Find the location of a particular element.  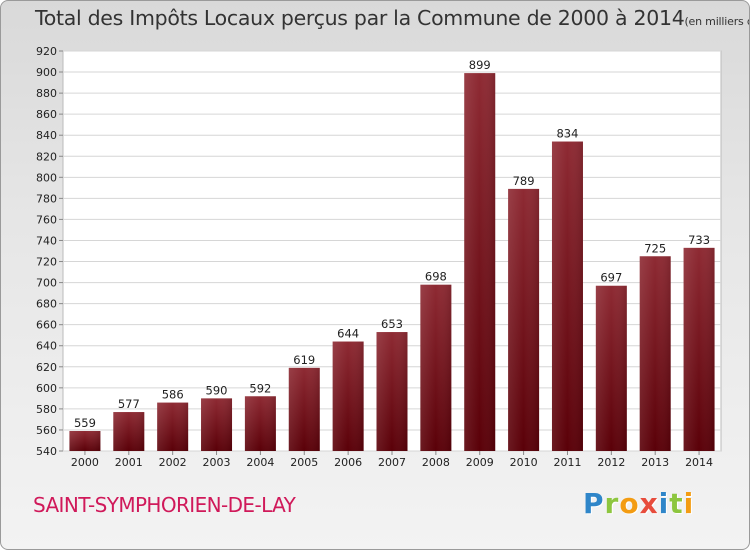

data-label-2012: 697 is located at coordinates (611, 278).